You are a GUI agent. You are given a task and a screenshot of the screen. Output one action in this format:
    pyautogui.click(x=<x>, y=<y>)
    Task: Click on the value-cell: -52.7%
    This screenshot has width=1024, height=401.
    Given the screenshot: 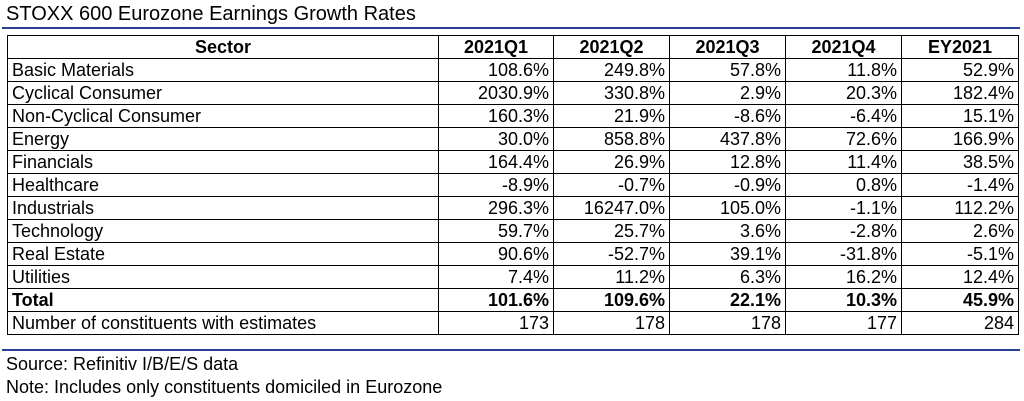 What is the action you would take?
    pyautogui.click(x=611, y=254)
    